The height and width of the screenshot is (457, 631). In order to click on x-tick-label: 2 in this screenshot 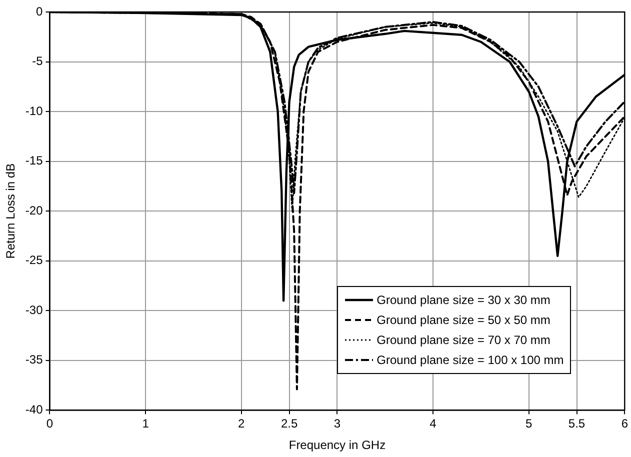, I will do `click(242, 423)`.